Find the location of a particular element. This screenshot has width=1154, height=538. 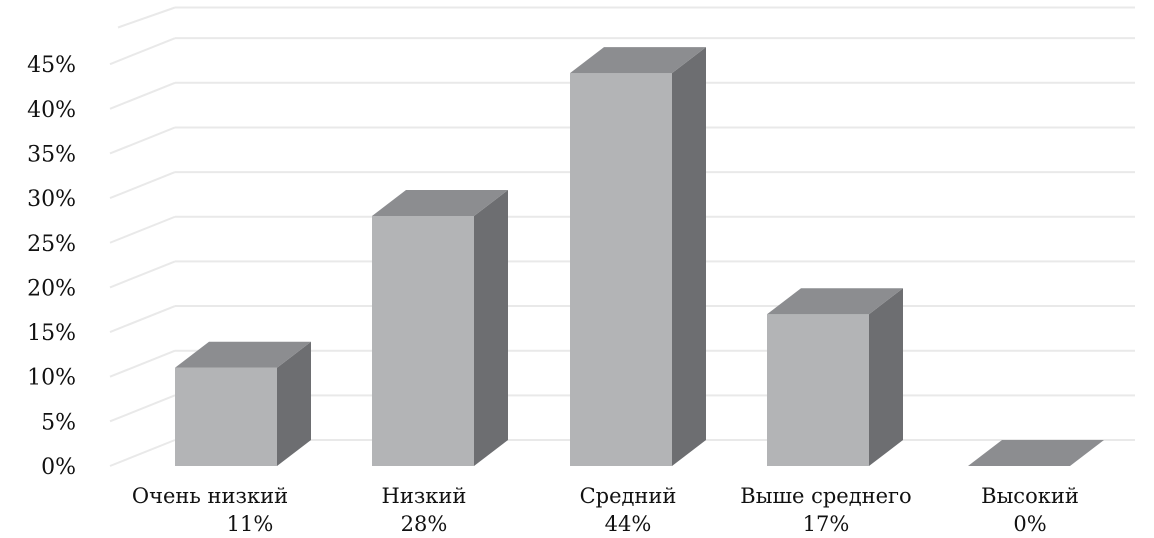

data-label: 0% is located at coordinates (1029, 524).